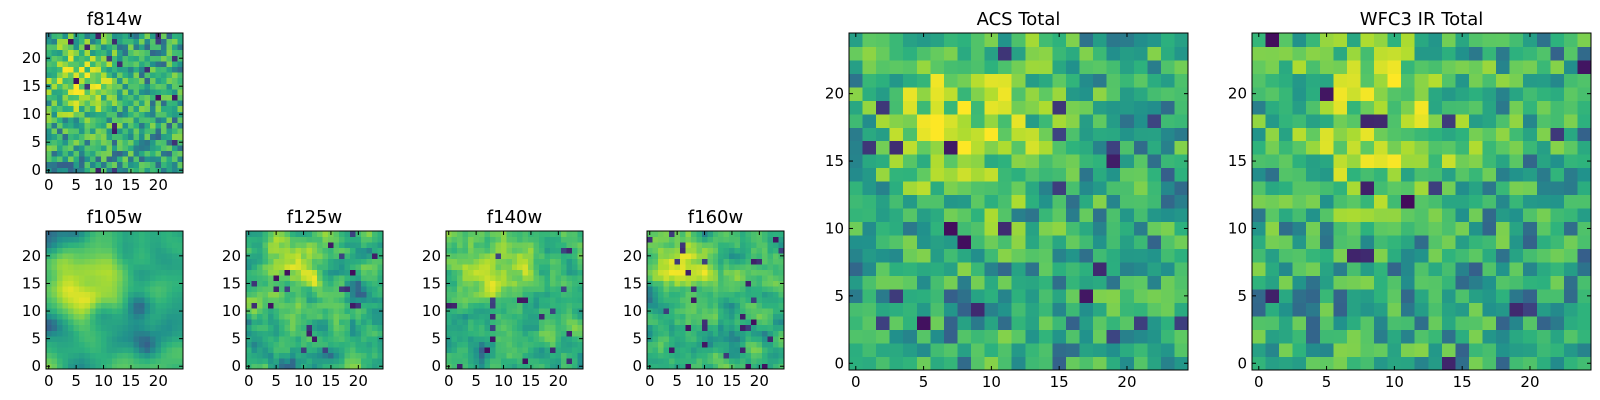  I want to click on x-tick-label: 20, so click(759, 381).